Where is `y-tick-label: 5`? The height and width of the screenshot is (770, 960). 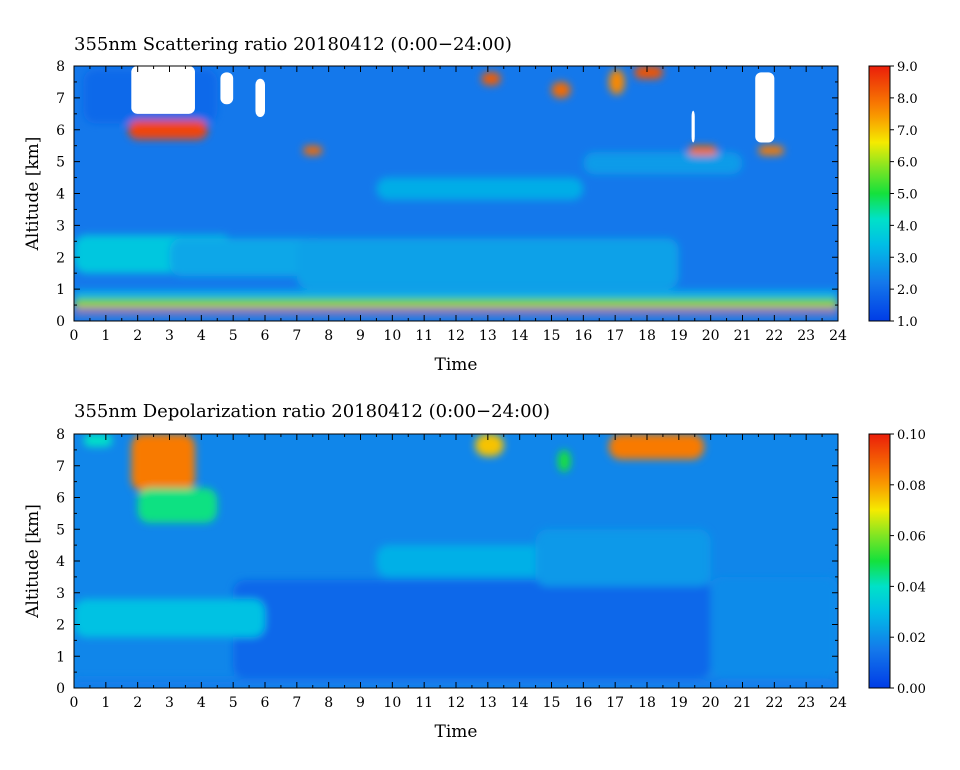 y-tick-label: 5 is located at coordinates (60, 163).